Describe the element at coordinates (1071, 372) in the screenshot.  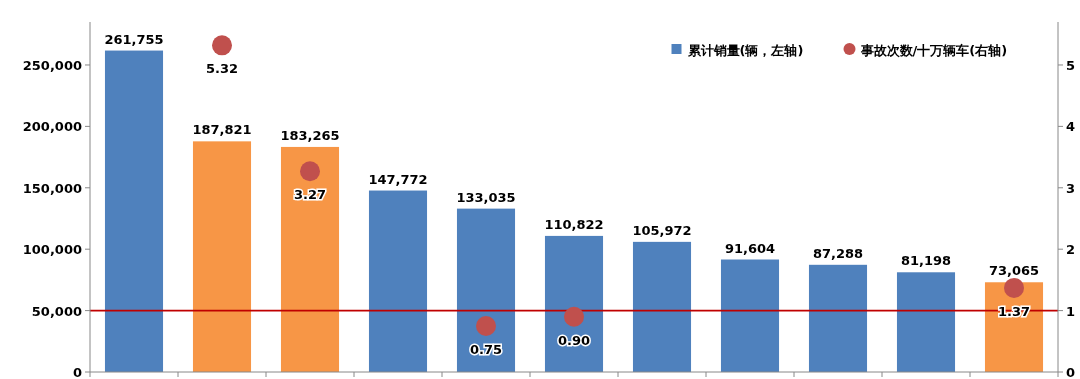
I see `y2-tick-label: 0` at that location.